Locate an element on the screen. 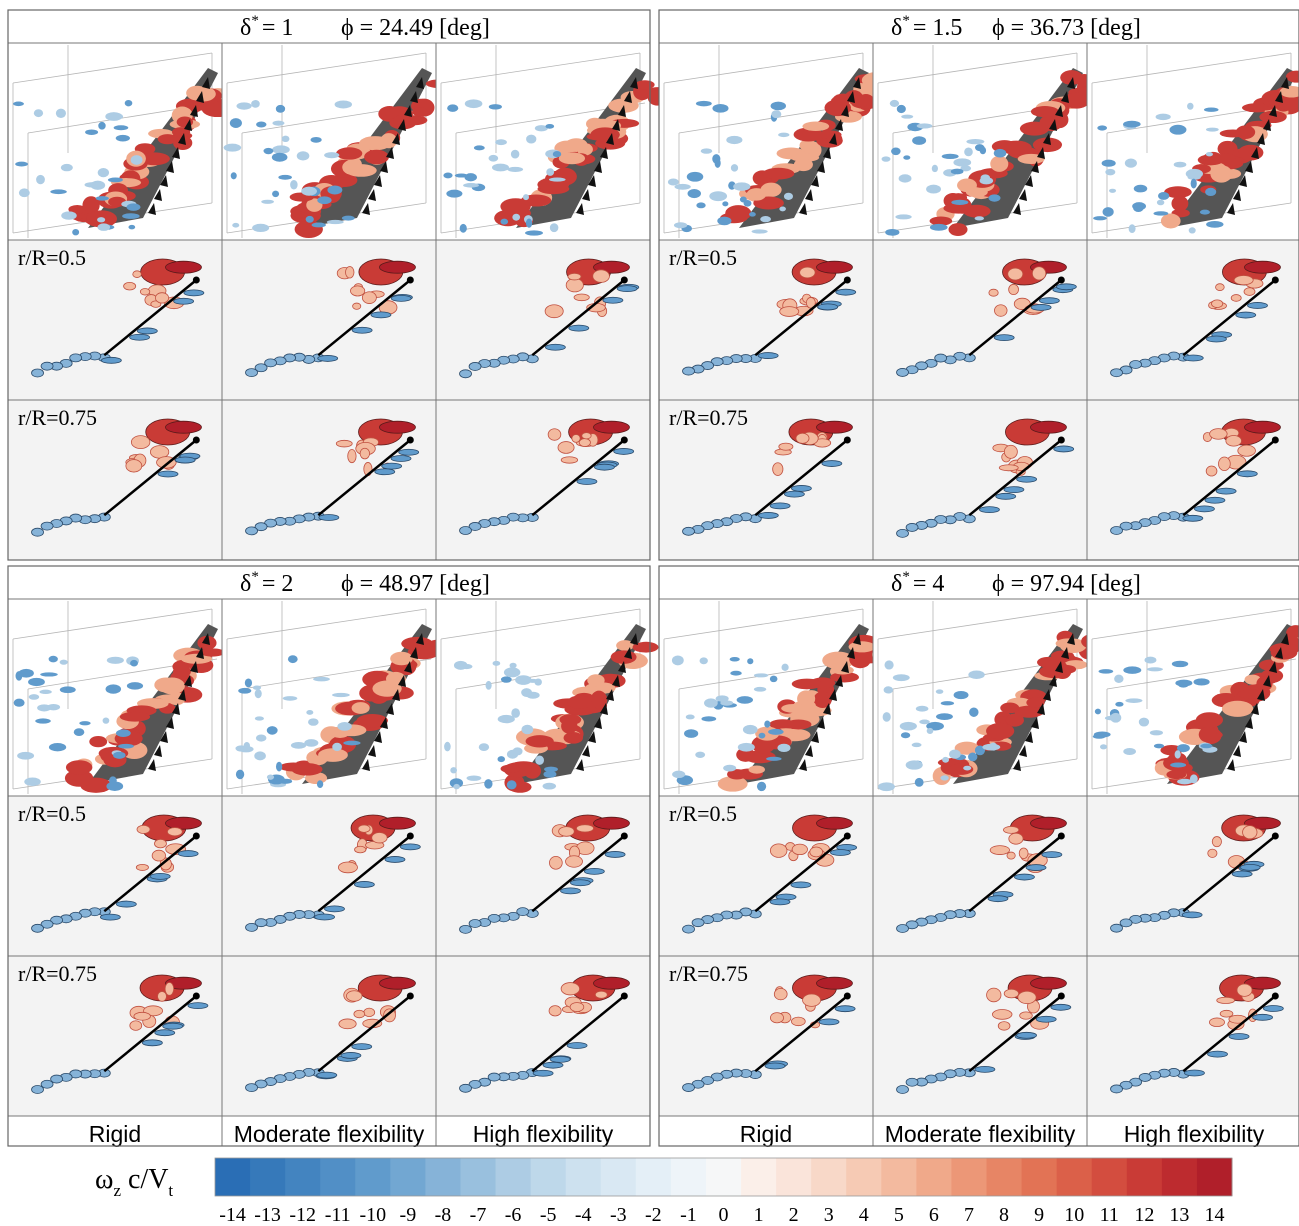 Image resolution: width=1299 pixels, height=1226 pixels. row-label: r/R=0.5 is located at coordinates (52, 257).